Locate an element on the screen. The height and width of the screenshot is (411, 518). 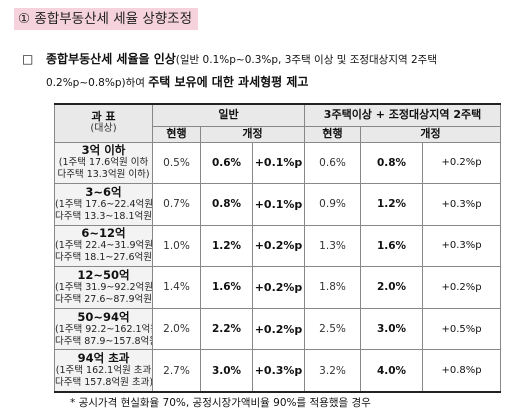
tax-base-cell: 3~6억 (1주택 17.6~22.4억원 다주택 13.3~18.1억원) is located at coordinates (103, 204).